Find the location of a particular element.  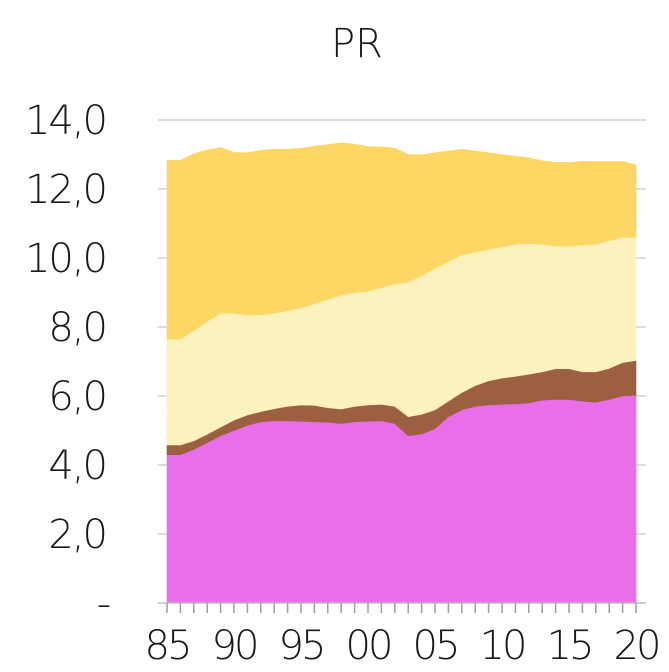

y-tick-label: 14,0 is located at coordinates (65, 121).